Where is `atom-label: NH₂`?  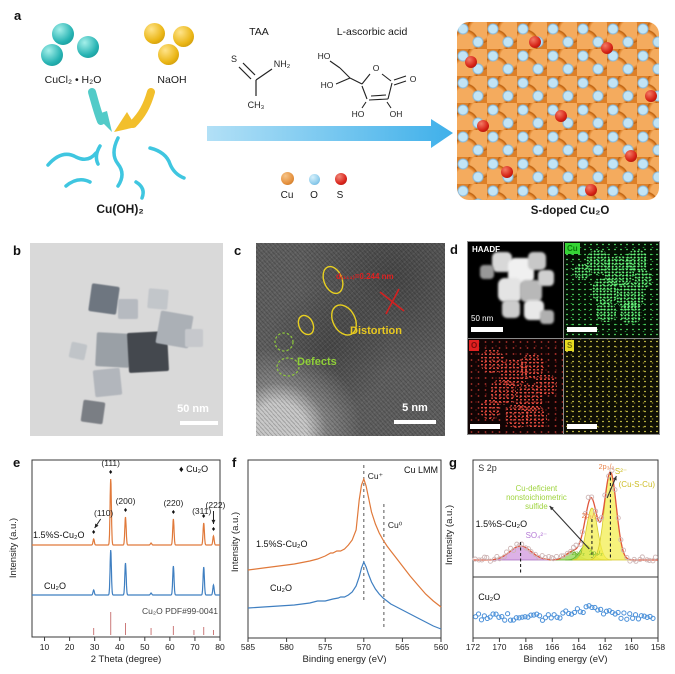 atom-label: NH₂ is located at coordinates (282, 64).